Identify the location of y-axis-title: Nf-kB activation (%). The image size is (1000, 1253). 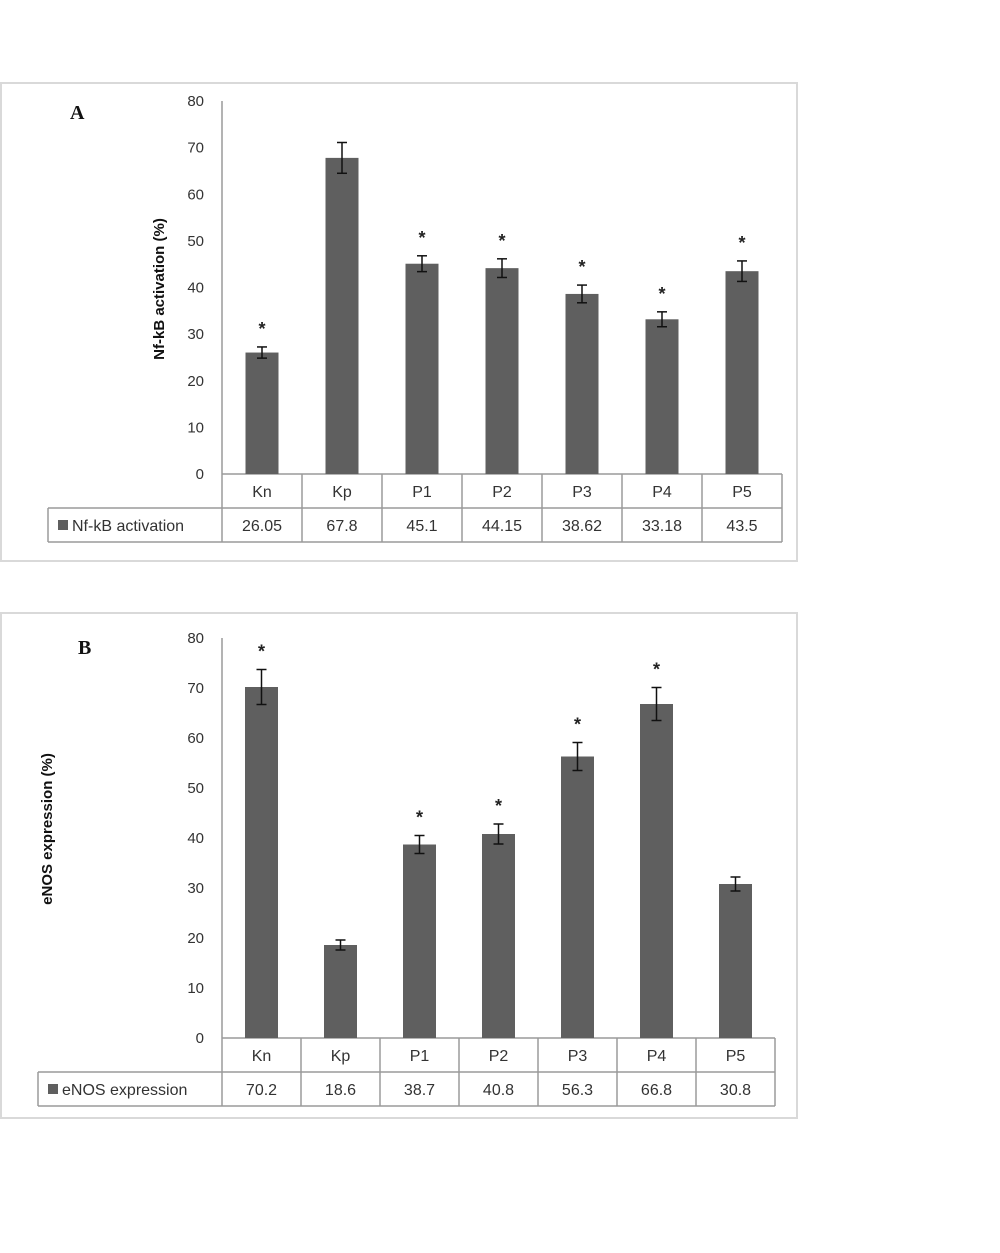
(159, 289).